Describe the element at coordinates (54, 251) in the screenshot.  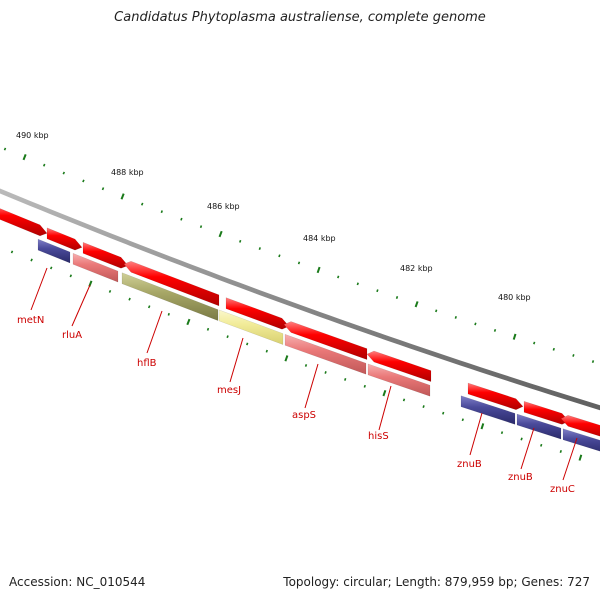
I see `reverse-gene-metN` at that location.